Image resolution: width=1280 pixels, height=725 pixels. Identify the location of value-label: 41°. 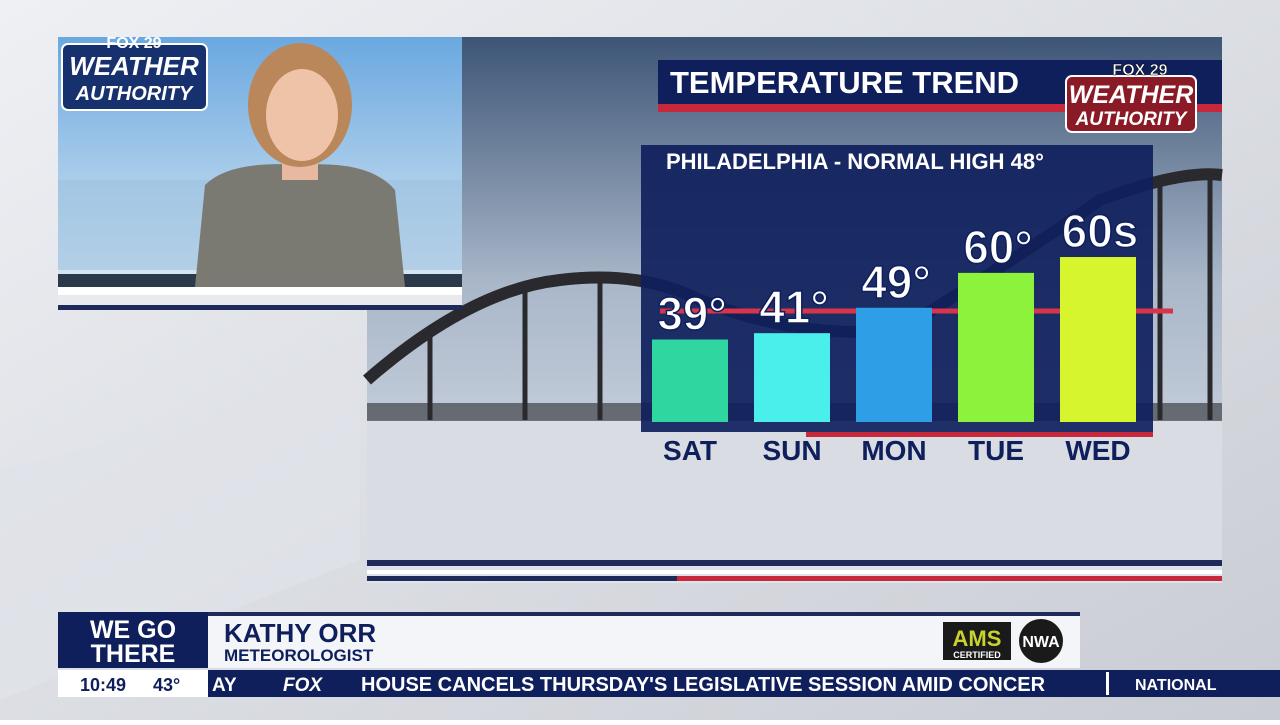
(794, 307).